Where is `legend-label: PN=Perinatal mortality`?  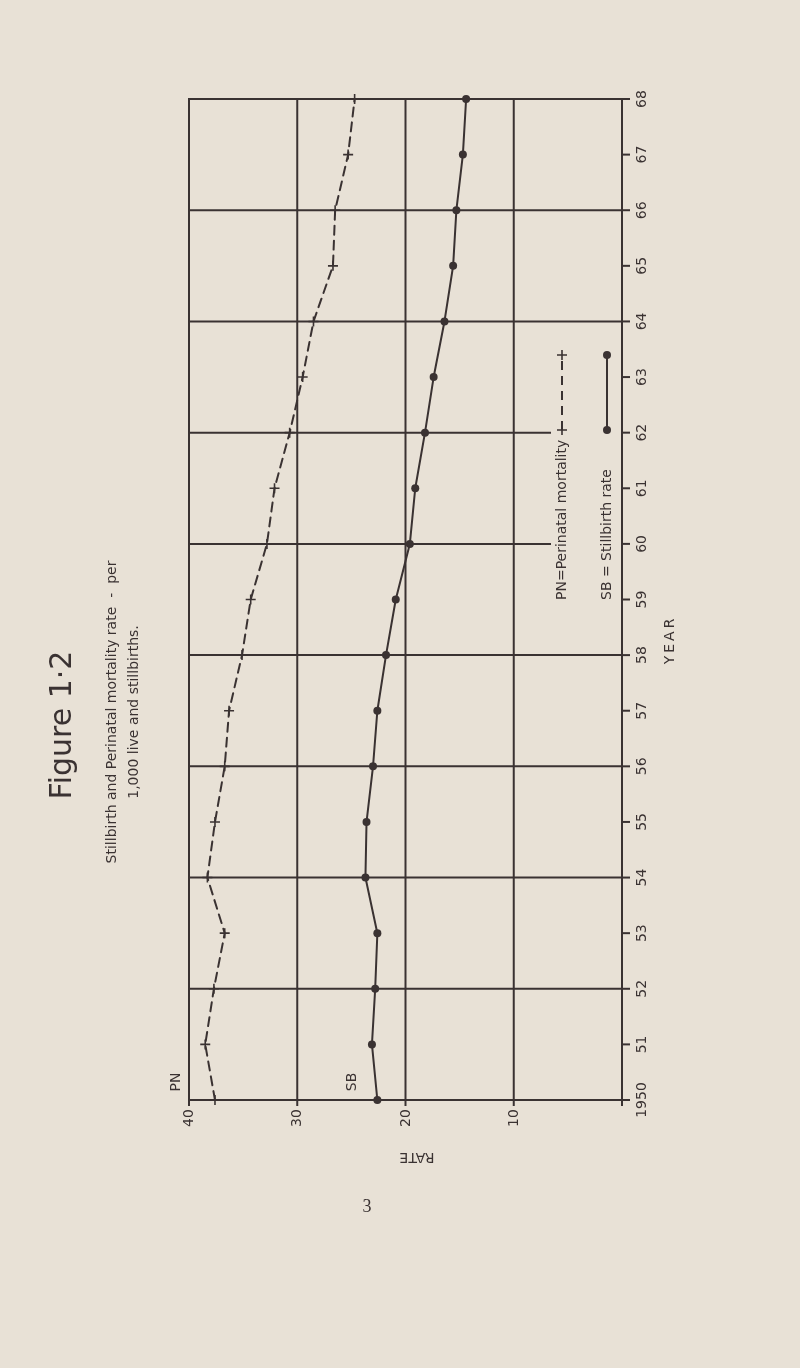 legend-label: PN=Perinatal mortality is located at coordinates (561, 519).